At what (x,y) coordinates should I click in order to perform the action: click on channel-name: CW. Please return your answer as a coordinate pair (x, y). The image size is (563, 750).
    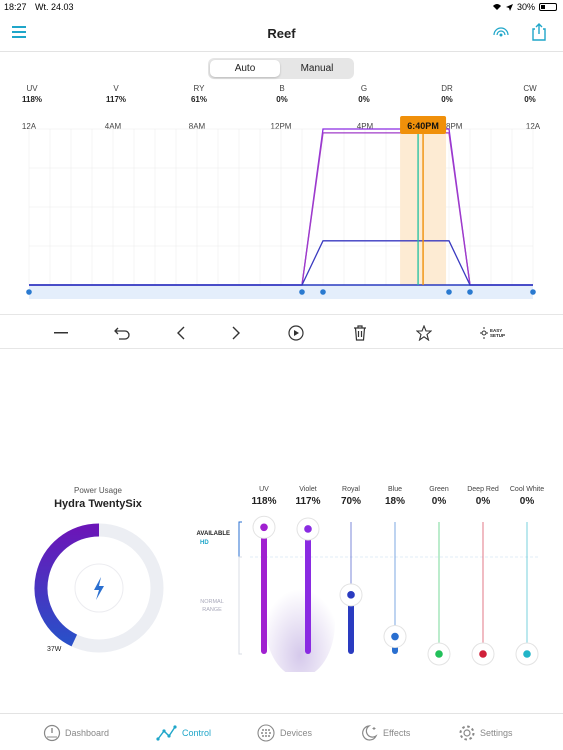
    Looking at the image, I should click on (530, 88).